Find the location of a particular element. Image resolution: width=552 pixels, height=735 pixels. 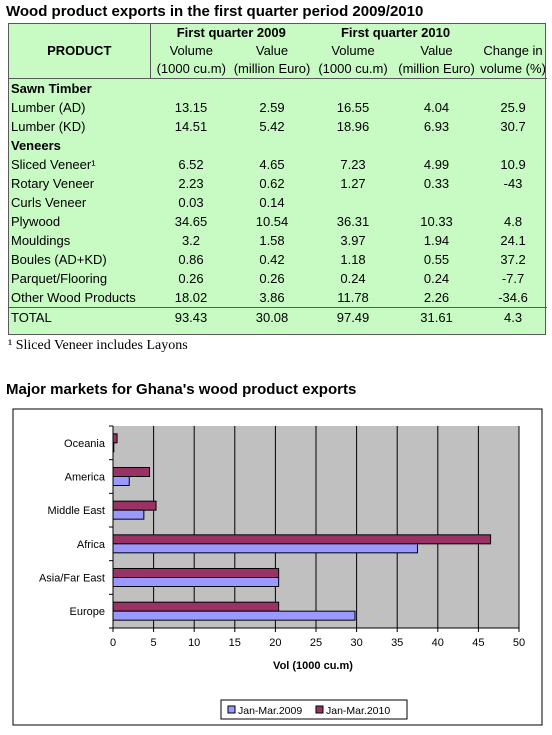

col-value-unit-2010: (million Euro) is located at coordinates (437, 69).